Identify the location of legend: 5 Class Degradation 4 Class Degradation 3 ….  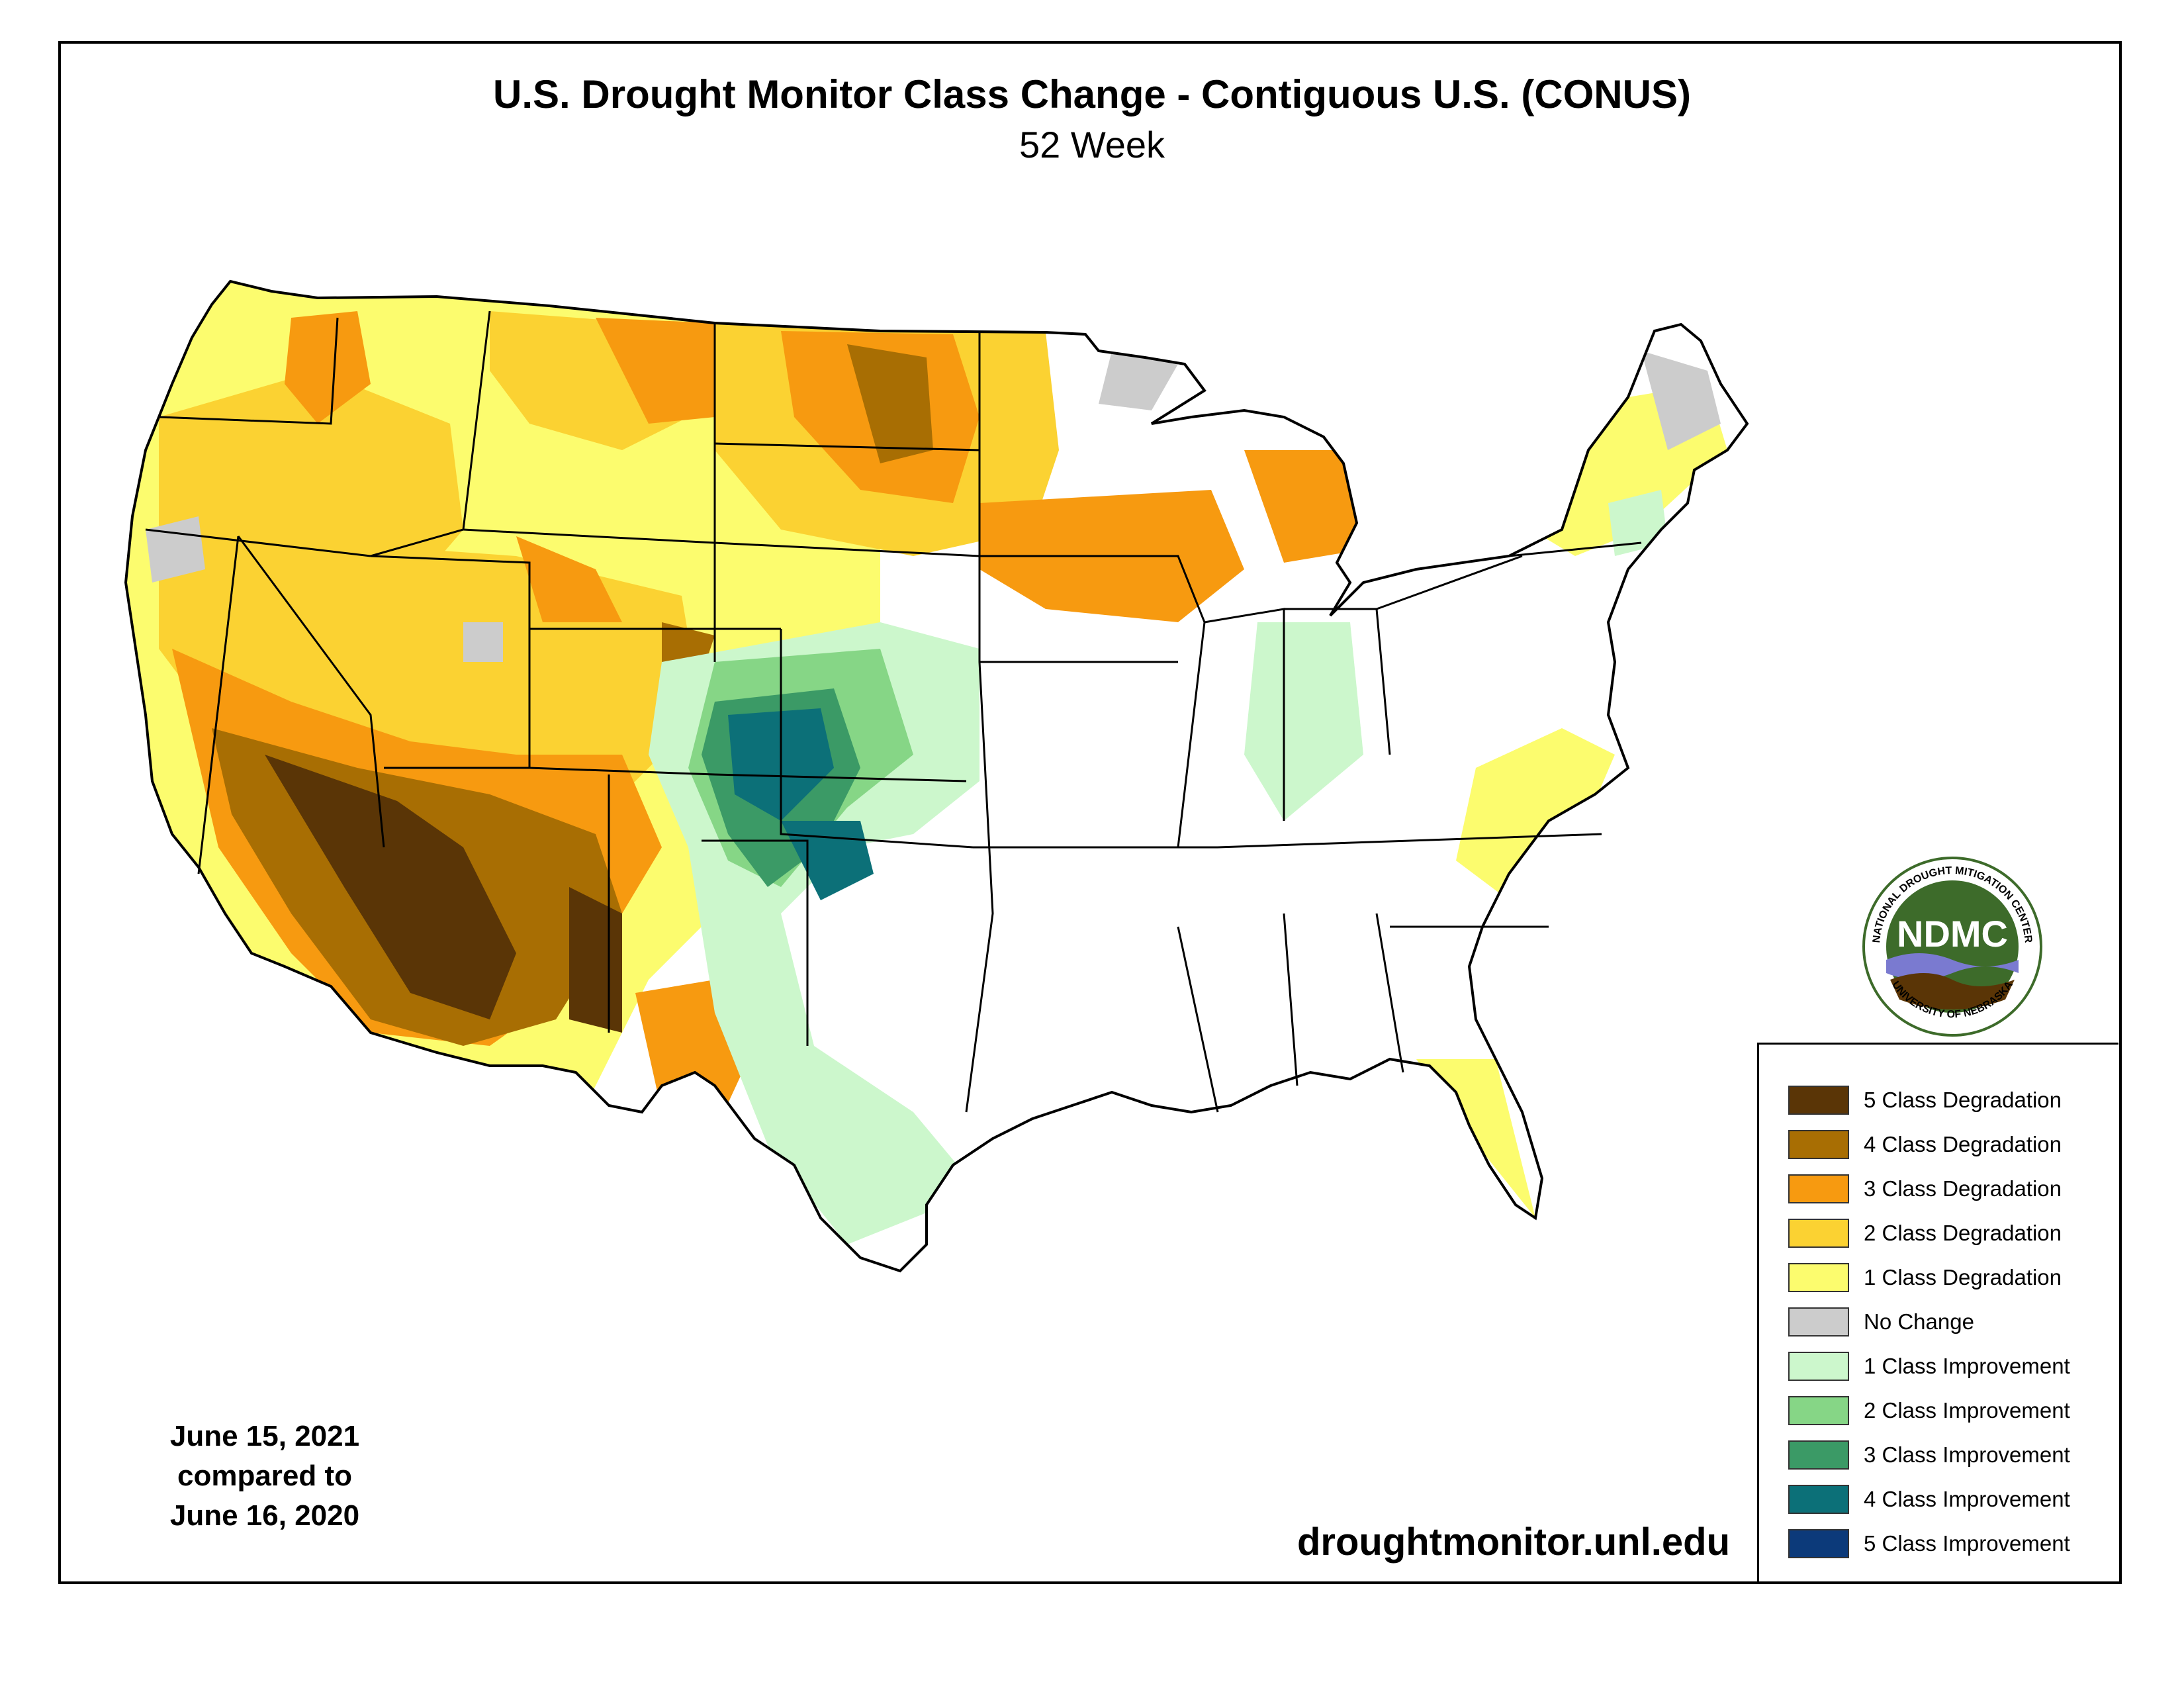
(1937, 1312).